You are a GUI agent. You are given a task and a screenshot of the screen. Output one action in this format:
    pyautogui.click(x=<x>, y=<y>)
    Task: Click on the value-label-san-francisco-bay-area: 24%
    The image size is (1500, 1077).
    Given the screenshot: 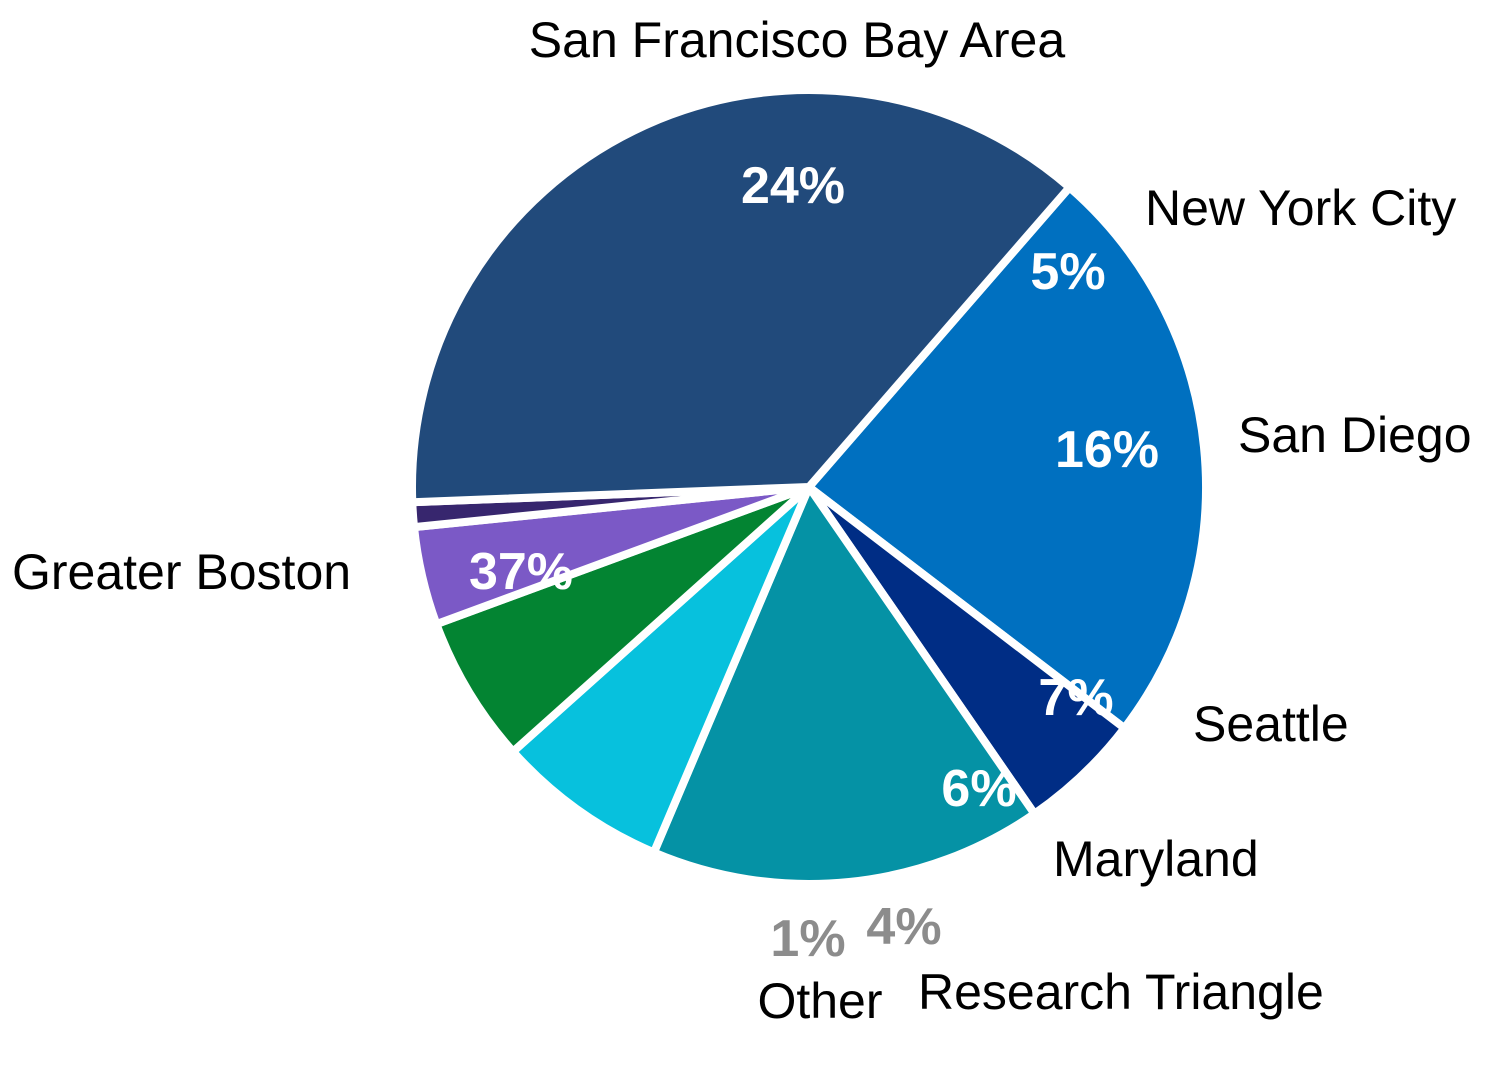 What is the action you would take?
    pyautogui.click(x=793, y=186)
    